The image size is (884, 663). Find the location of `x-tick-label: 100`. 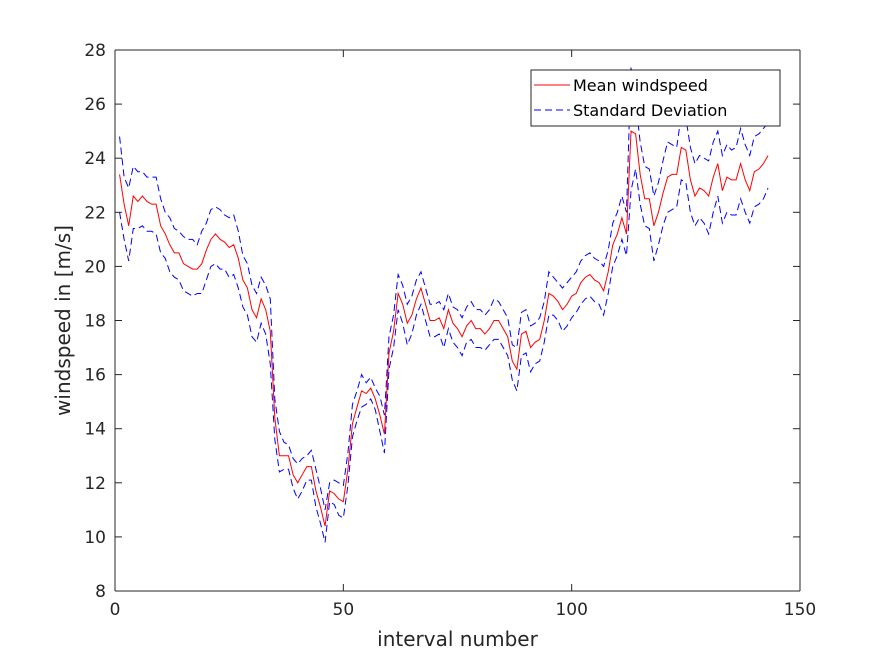

x-tick-label: 100 is located at coordinates (571, 610).